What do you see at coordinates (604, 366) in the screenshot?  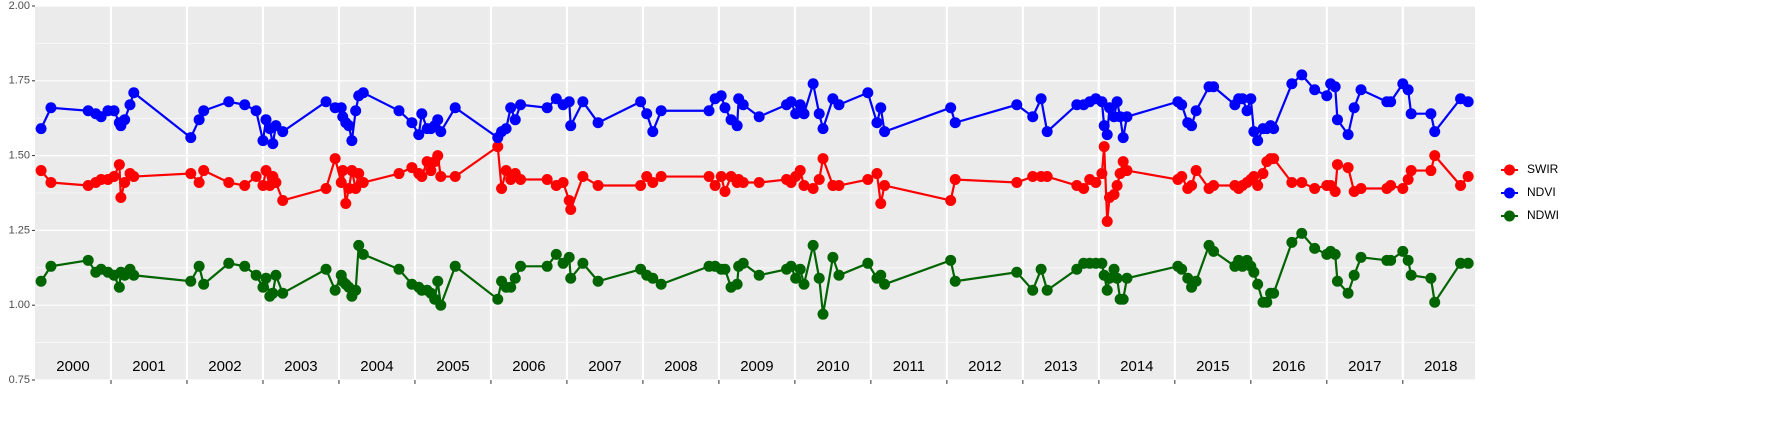 I see `year-label: 2007` at bounding box center [604, 366].